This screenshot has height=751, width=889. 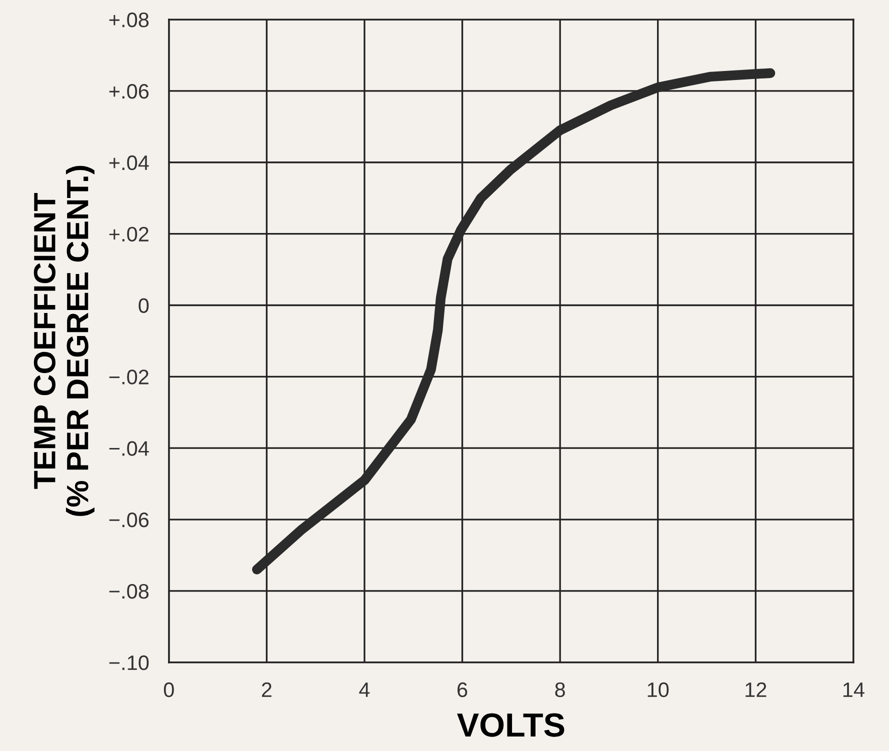 I want to click on y-tick-label: +.08, so click(x=129, y=20).